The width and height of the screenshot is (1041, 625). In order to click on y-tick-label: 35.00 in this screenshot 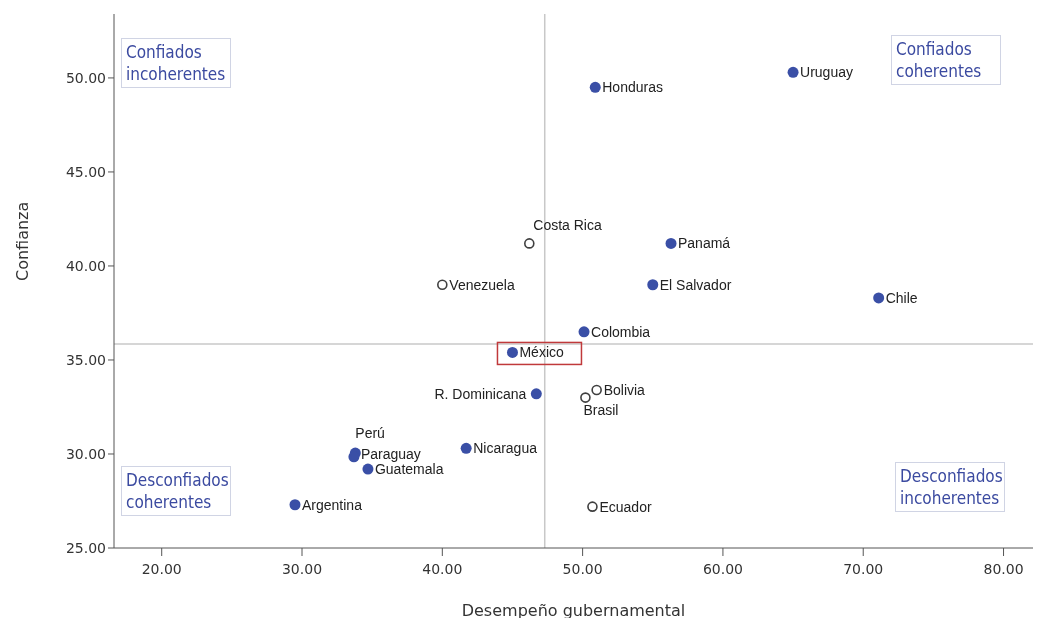, I will do `click(85, 359)`.